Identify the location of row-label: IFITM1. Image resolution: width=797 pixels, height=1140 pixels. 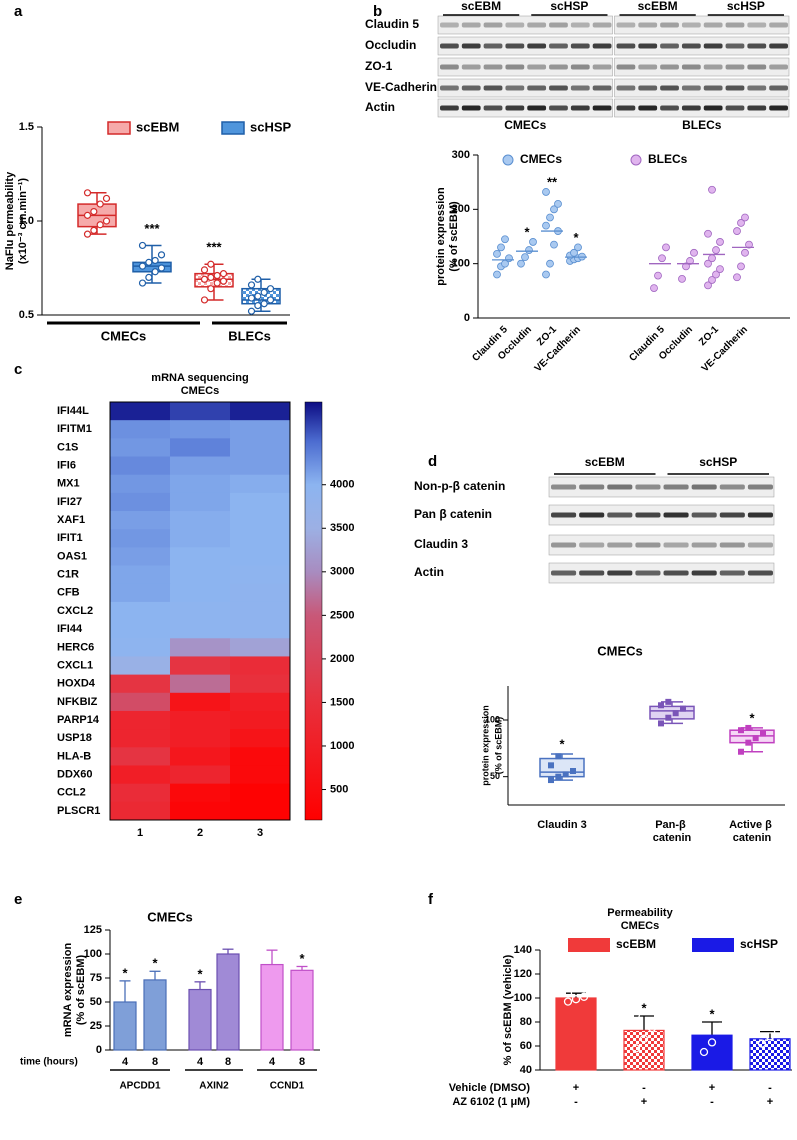
(74, 429).